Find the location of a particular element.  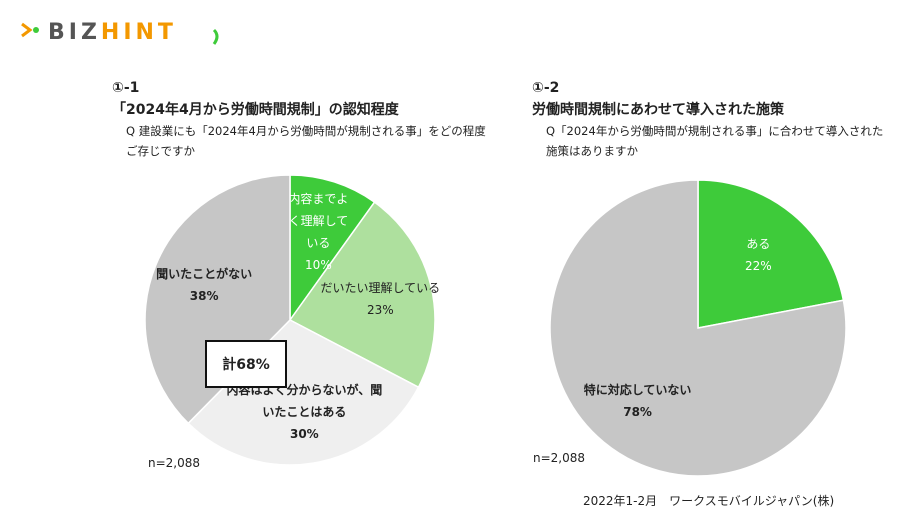

slice-value: 10% is located at coordinates (318, 264).